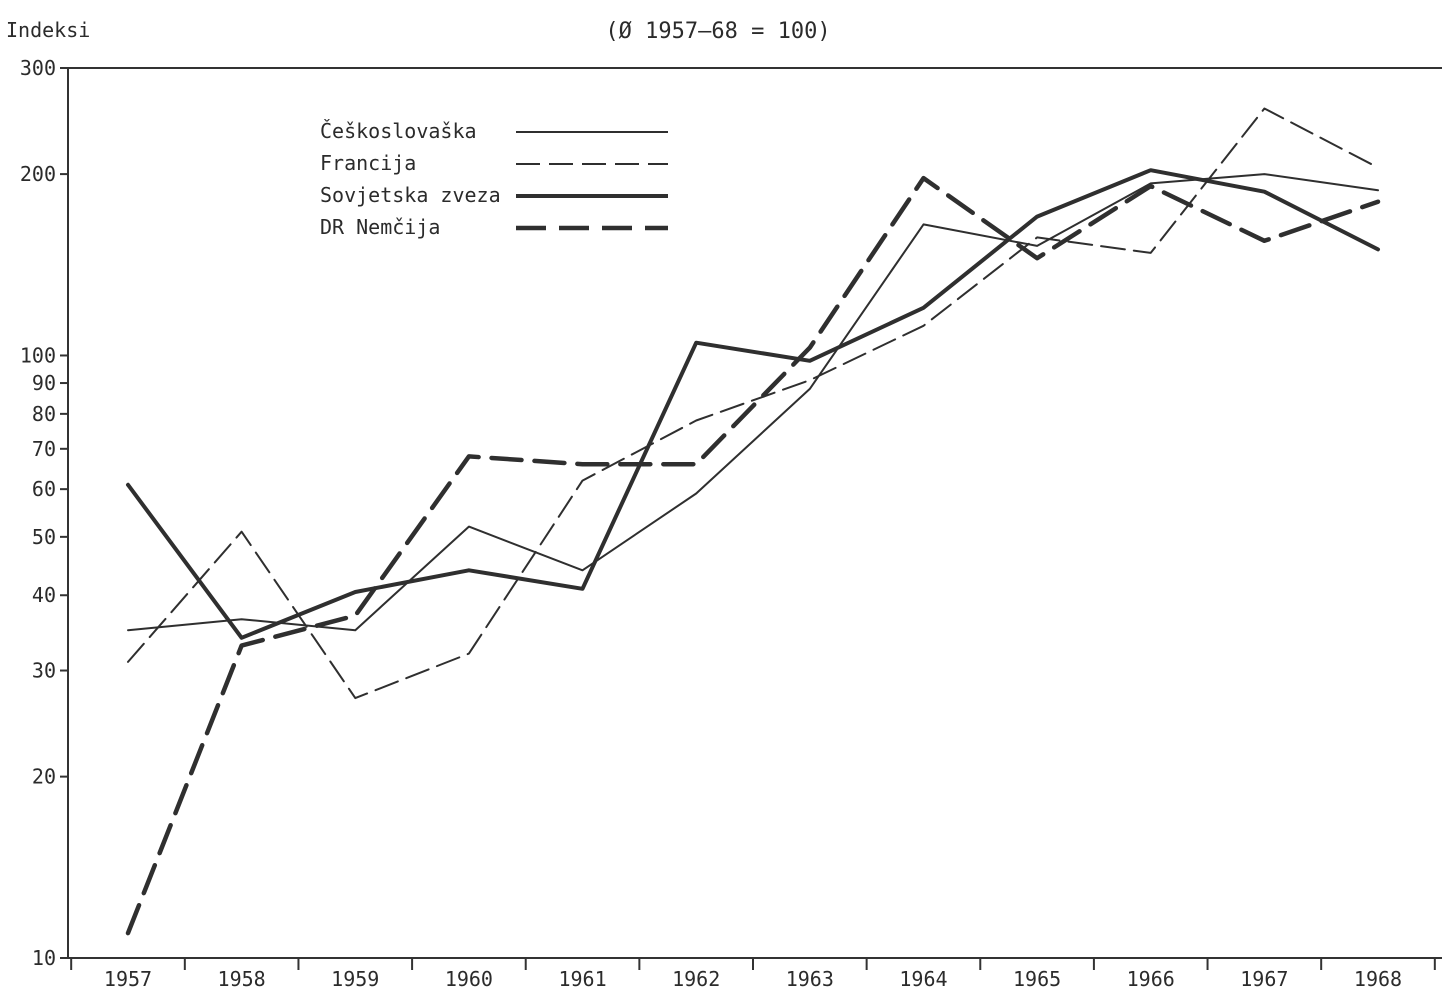 Image resolution: width=1444 pixels, height=994 pixels. Describe the element at coordinates (44, 537) in the screenshot. I see `y-tick-label: 50` at that location.